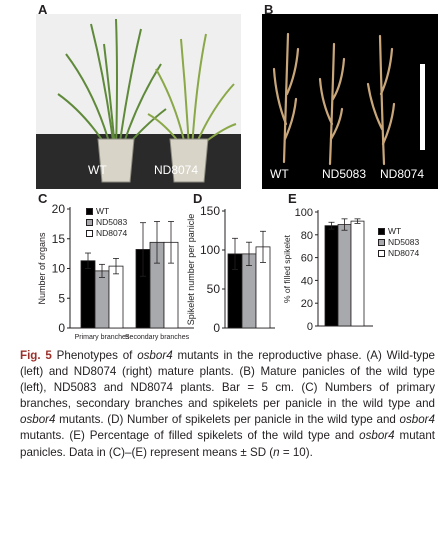 This screenshot has width=446, height=537. What do you see at coordinates (307, 281) in the screenshot?
I see `y-tick-label: 40` at bounding box center [307, 281].